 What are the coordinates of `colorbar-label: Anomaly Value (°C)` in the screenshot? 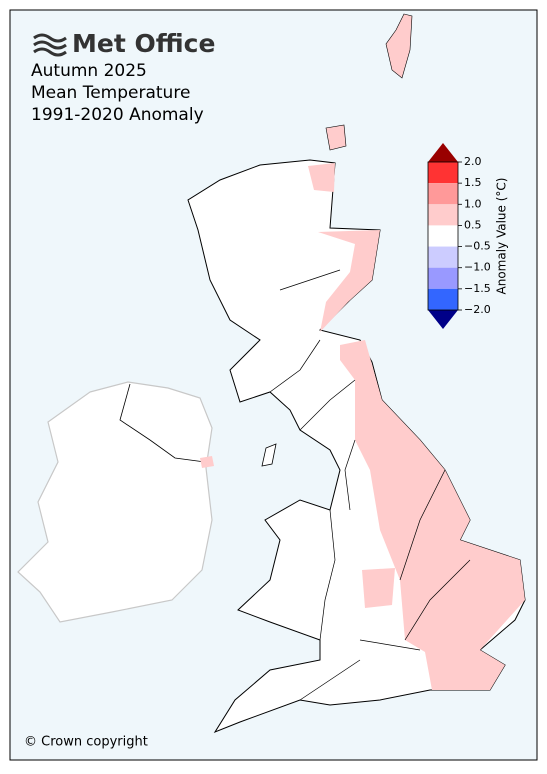 It's located at (502, 236).